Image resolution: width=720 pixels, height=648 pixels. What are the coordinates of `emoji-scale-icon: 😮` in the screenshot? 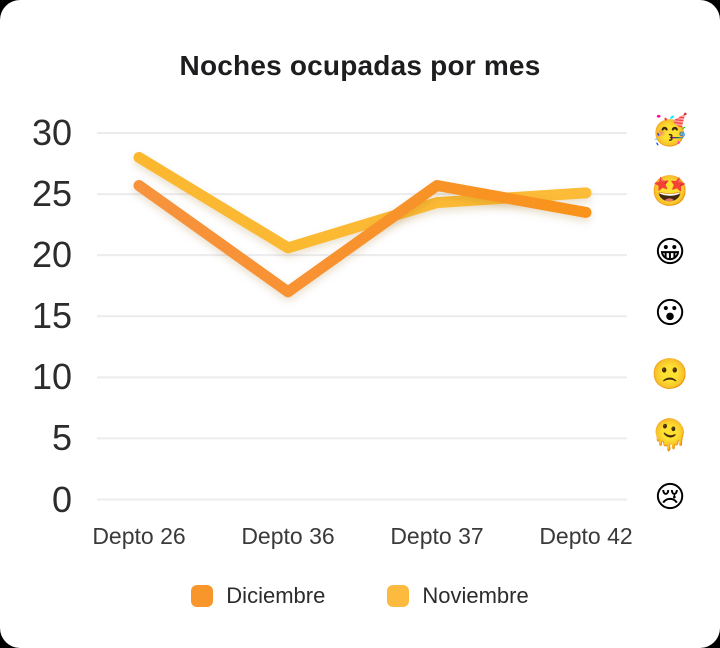 It's located at (670, 314).